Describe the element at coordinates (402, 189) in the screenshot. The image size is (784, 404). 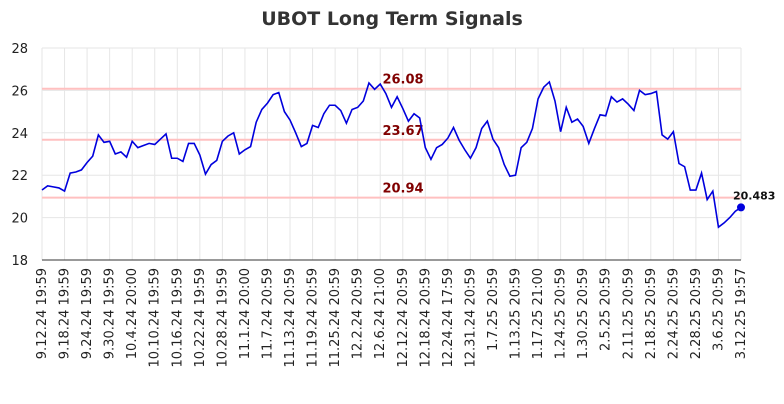
I see `signal-label: 20.94` at that location.